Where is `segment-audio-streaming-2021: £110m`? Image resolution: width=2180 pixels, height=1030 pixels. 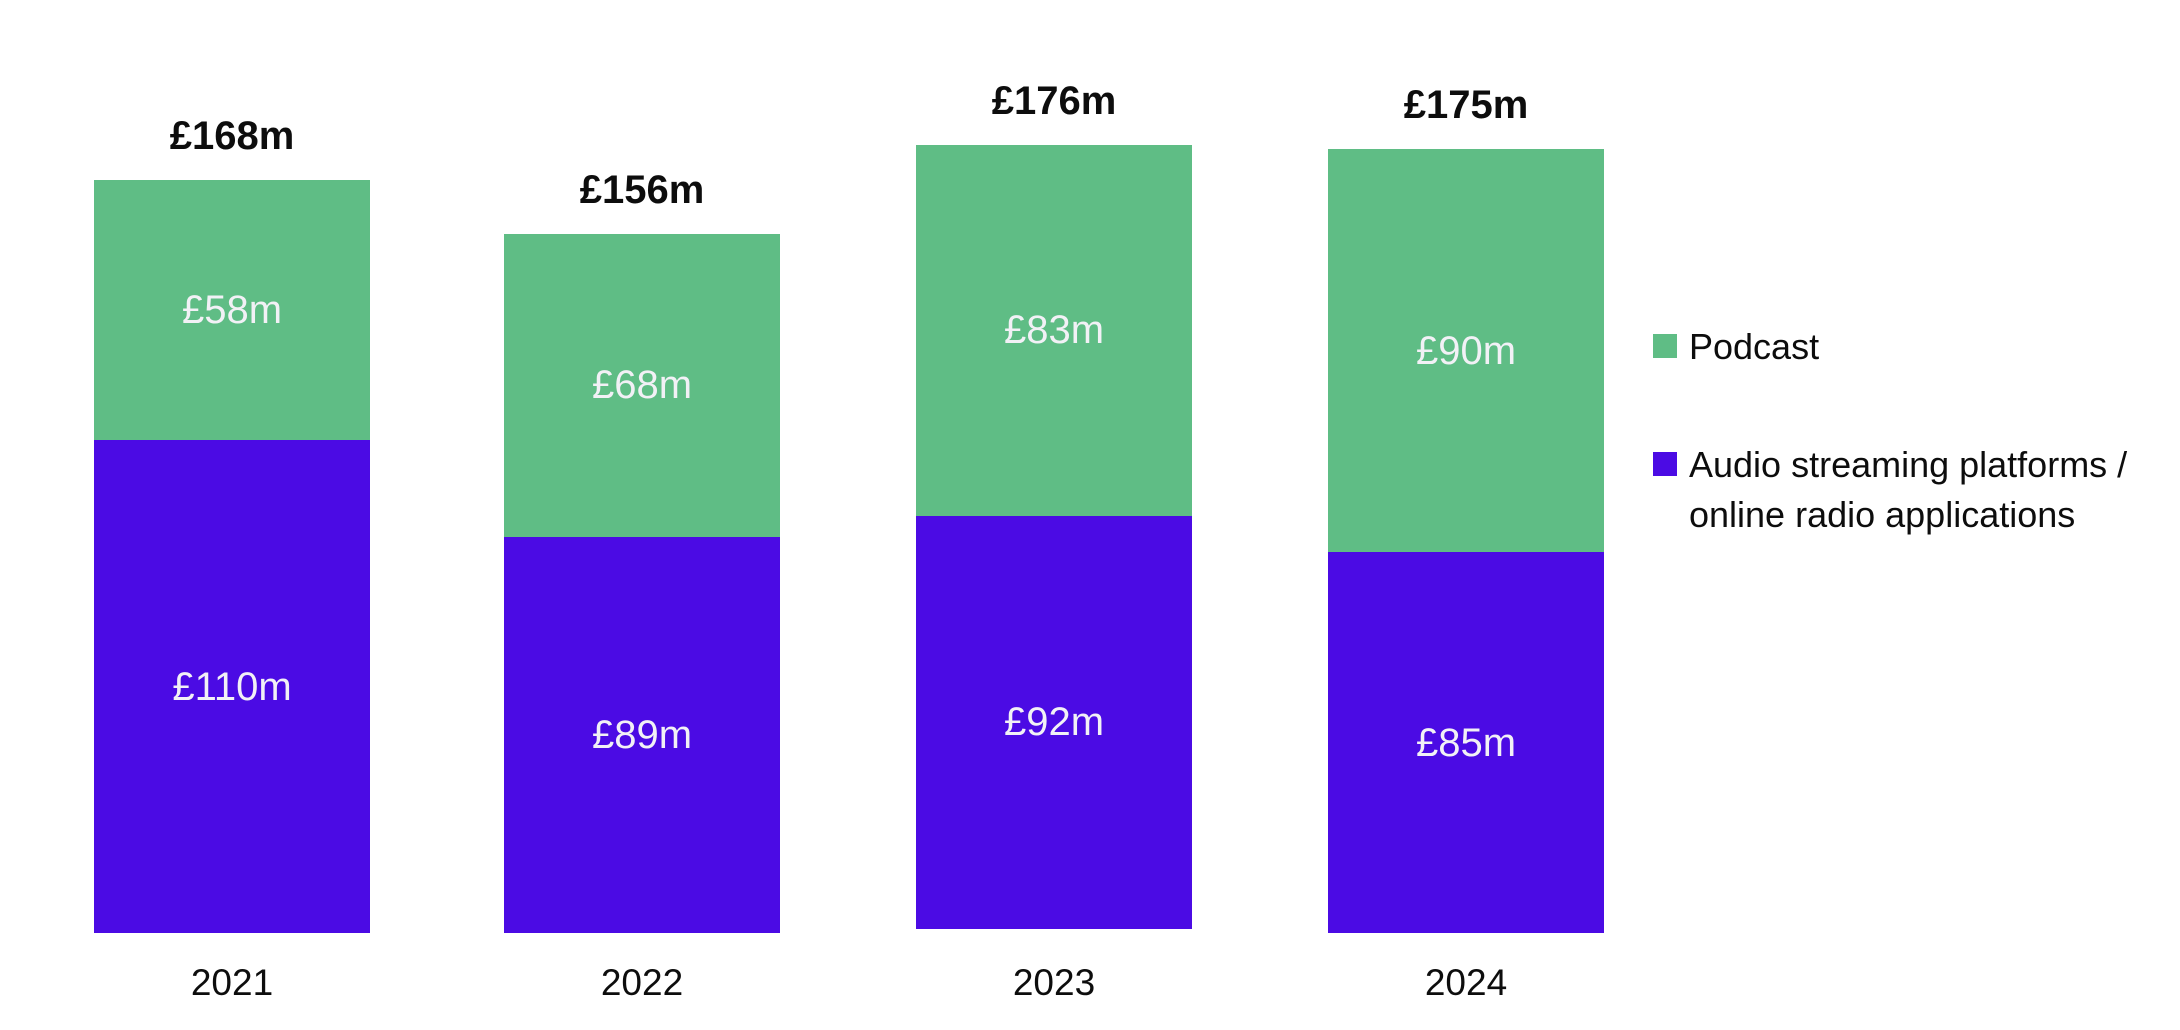 segment-audio-streaming-2021: £110m is located at coordinates (232, 686).